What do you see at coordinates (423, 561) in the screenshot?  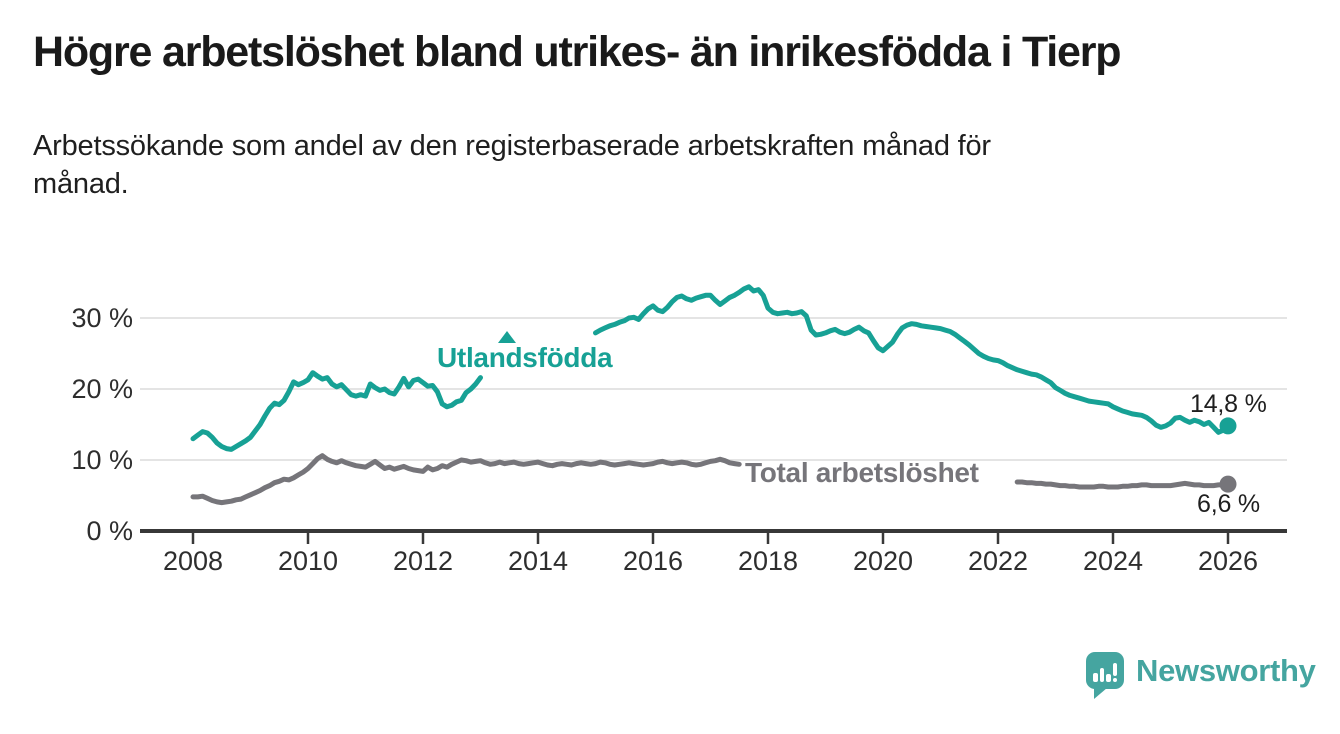 I see `svg-text: 2012` at bounding box center [423, 561].